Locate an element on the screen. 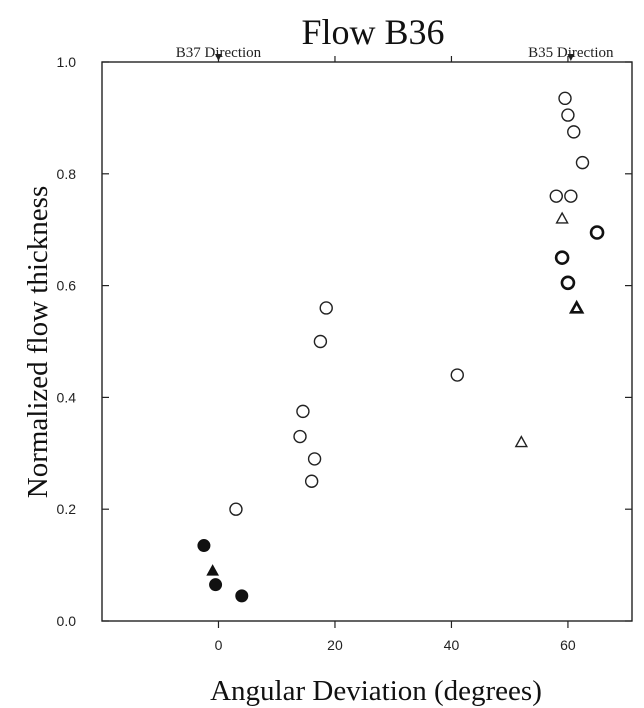  x-tick-label: 40 is located at coordinates (452, 645).